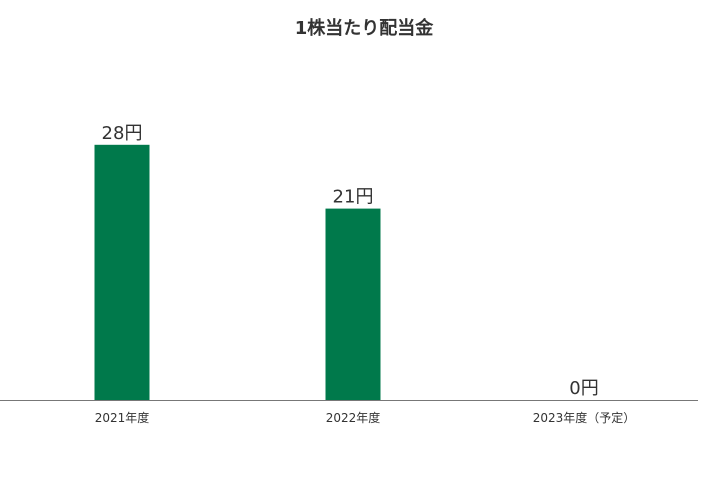 This screenshot has height=484, width=728. Describe the element at coordinates (584, 417) in the screenshot. I see `x-tick-label: 2023年度（予定）` at that location.